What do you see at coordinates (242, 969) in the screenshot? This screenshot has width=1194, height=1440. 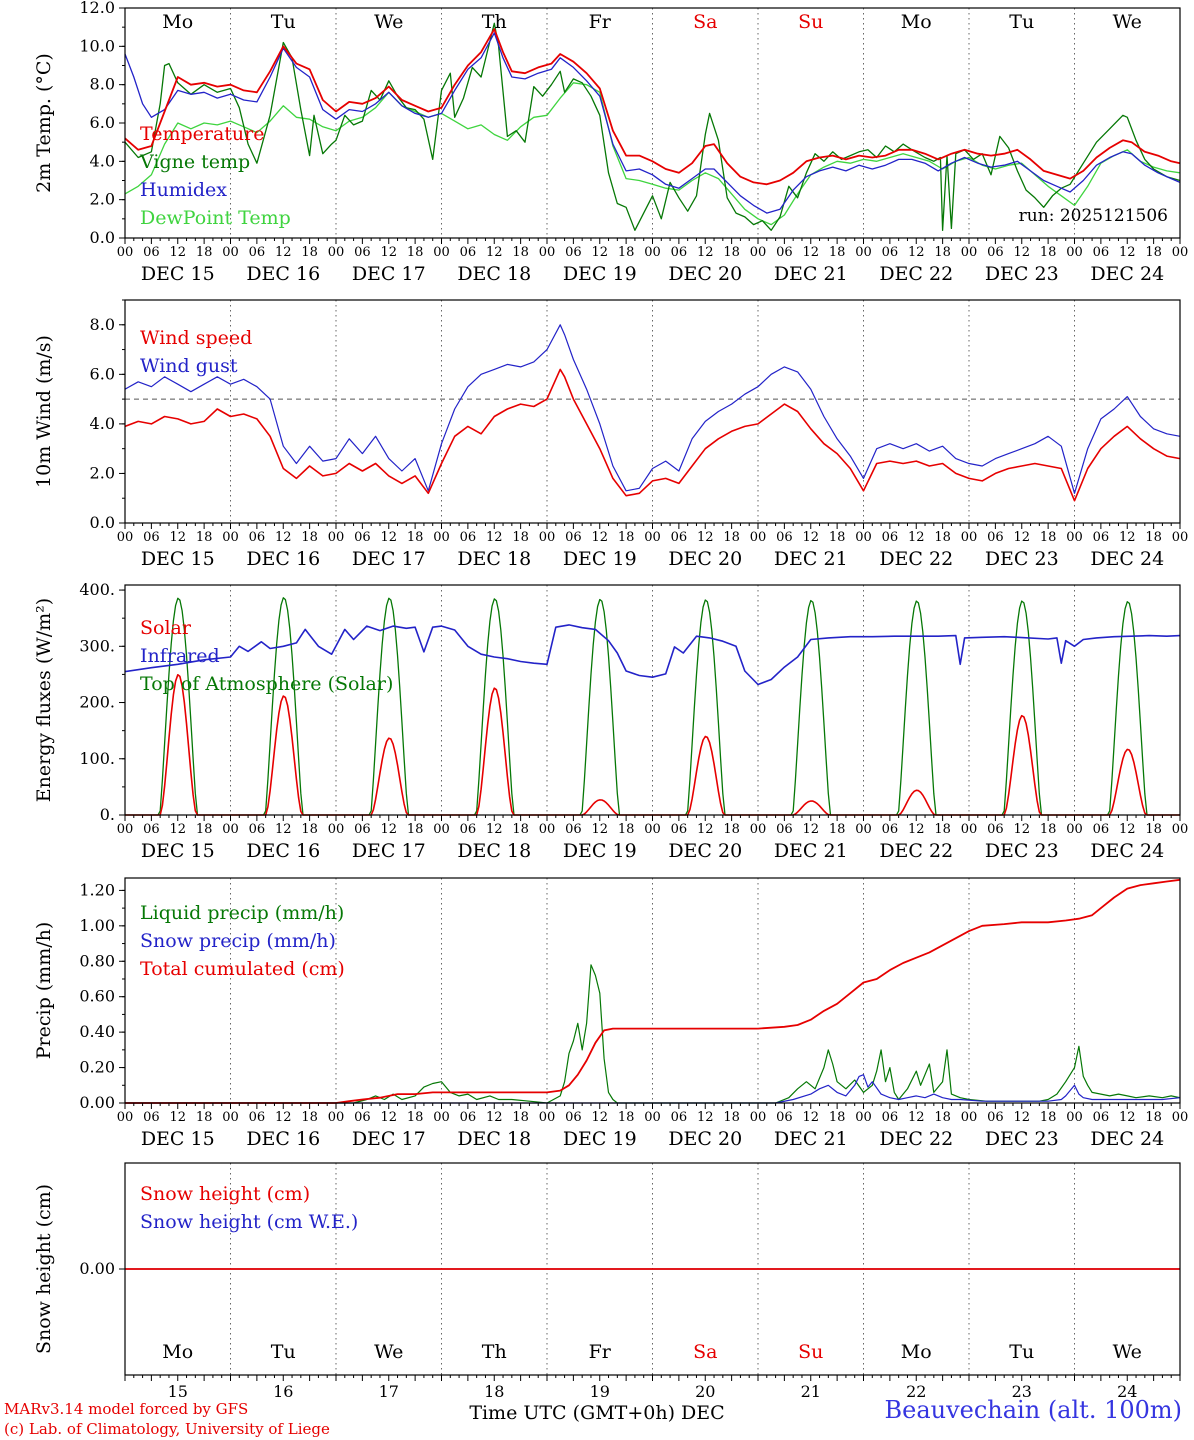 I see `legend-item: Total cumulated (cm)` at bounding box center [242, 969].